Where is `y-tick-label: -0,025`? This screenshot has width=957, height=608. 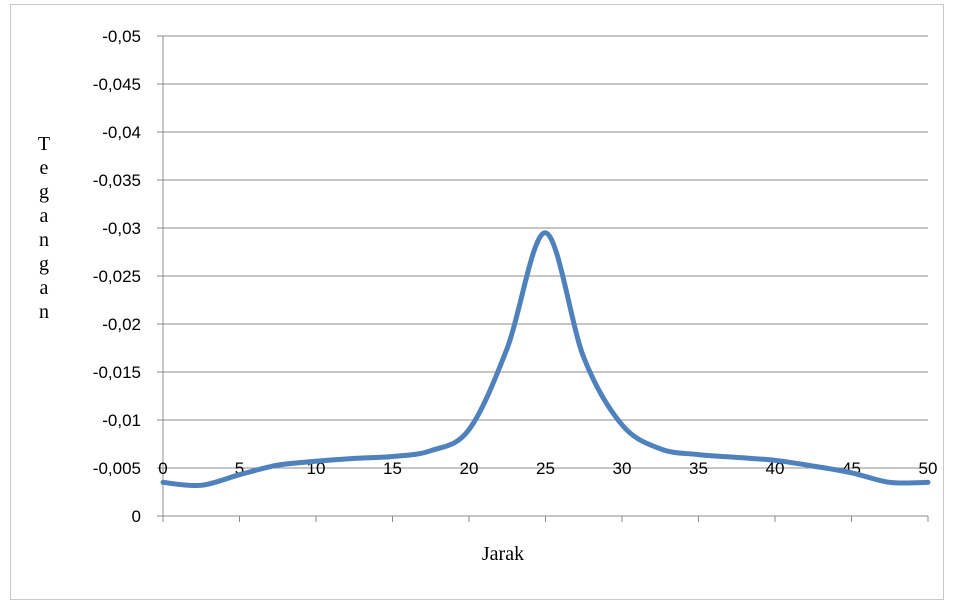 y-tick-label: -0,025 is located at coordinates (117, 276).